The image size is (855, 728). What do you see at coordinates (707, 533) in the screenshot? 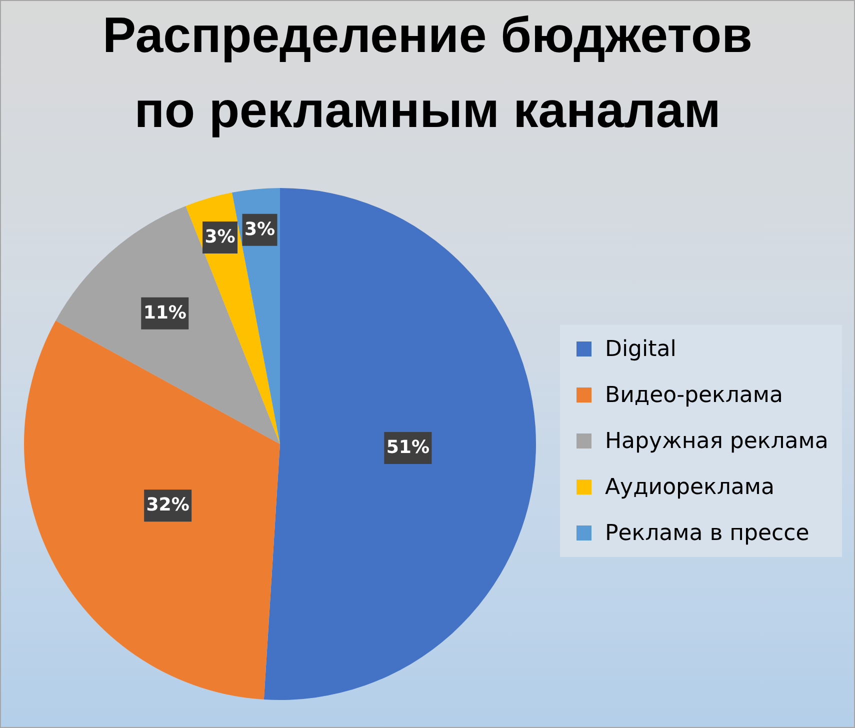
I see `legend-label: Реклама в прессе` at bounding box center [707, 533].